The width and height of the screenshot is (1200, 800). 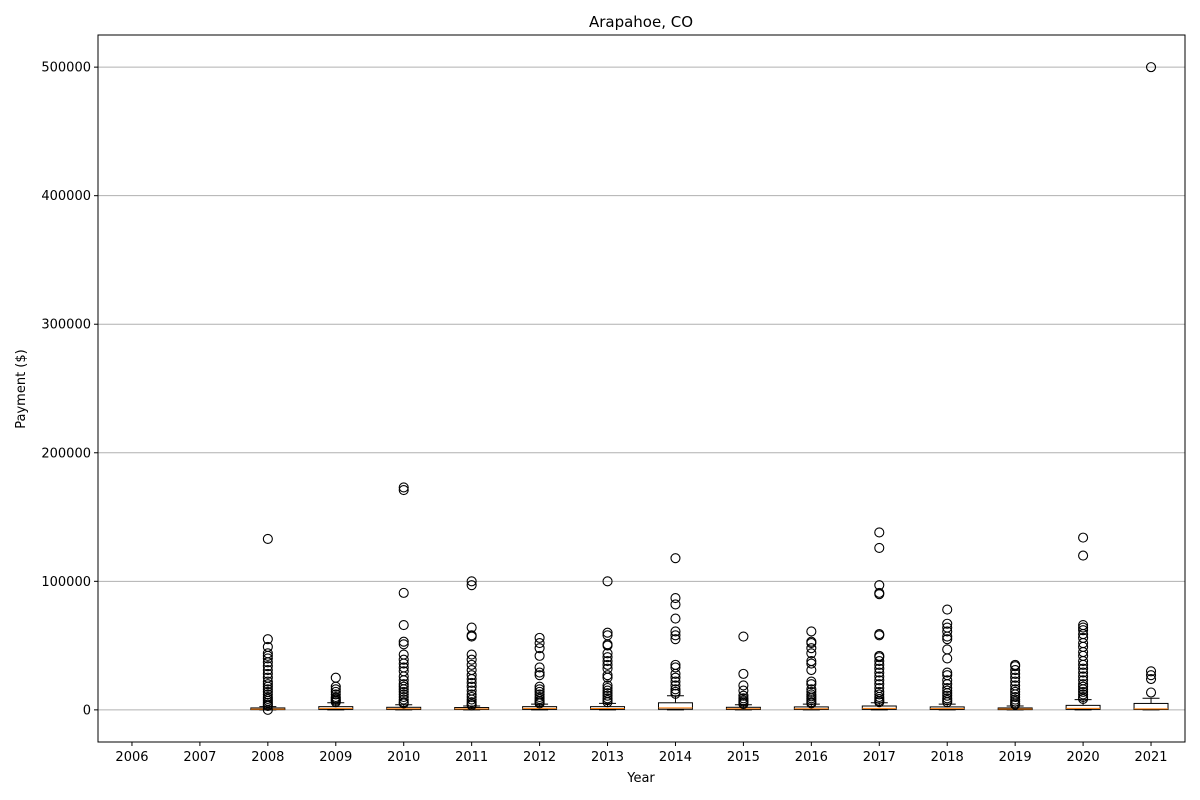 What do you see at coordinates (471, 757) in the screenshot?
I see `x-tick-label: 2011` at bounding box center [471, 757].